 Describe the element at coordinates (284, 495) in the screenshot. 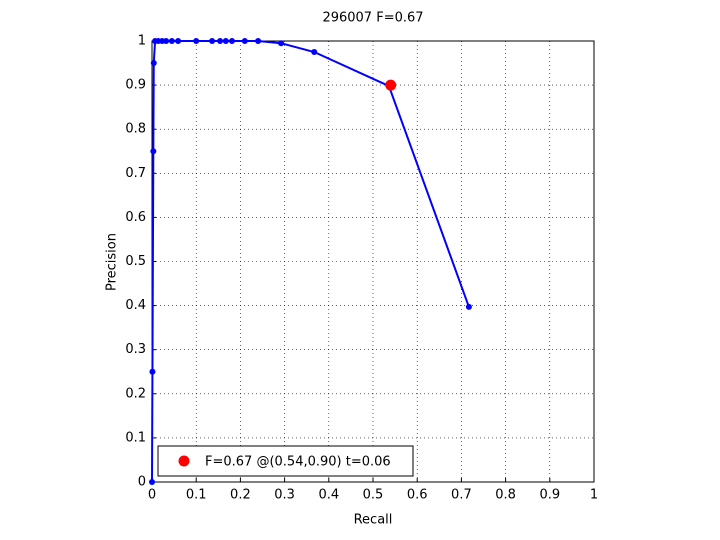

I see `x-tick-label: 0.3` at that location.